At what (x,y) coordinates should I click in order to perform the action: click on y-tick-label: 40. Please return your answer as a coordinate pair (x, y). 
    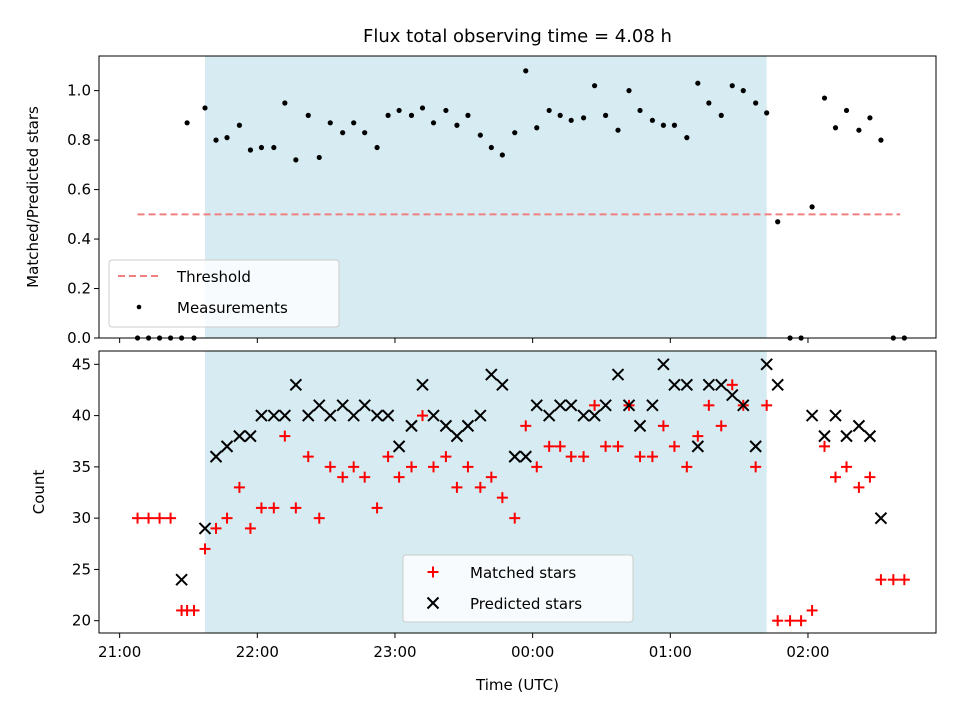
    Looking at the image, I should click on (81, 416).